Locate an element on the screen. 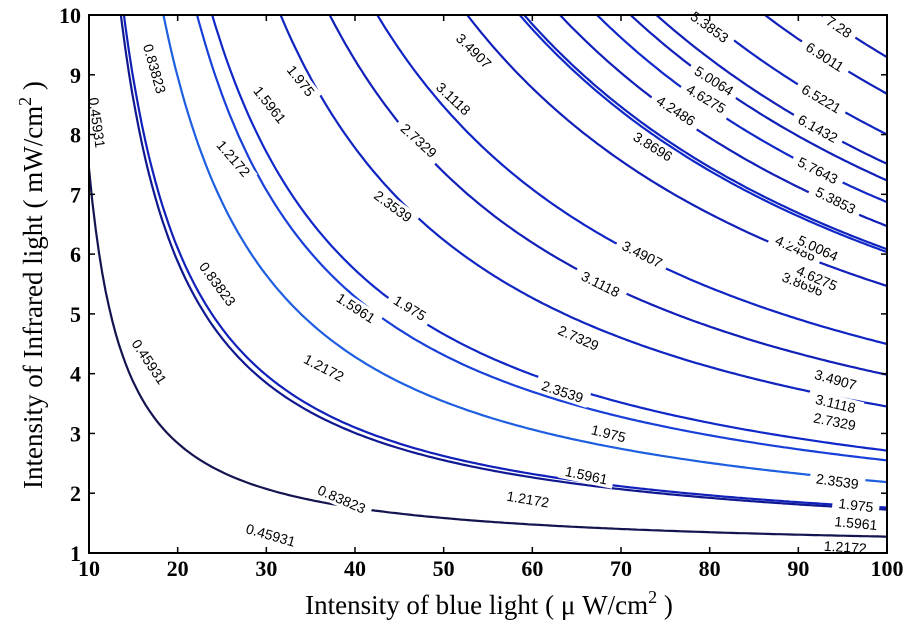 Image resolution: width=913 pixels, height=627 pixels. x-tick-label: 90 is located at coordinates (798, 568).